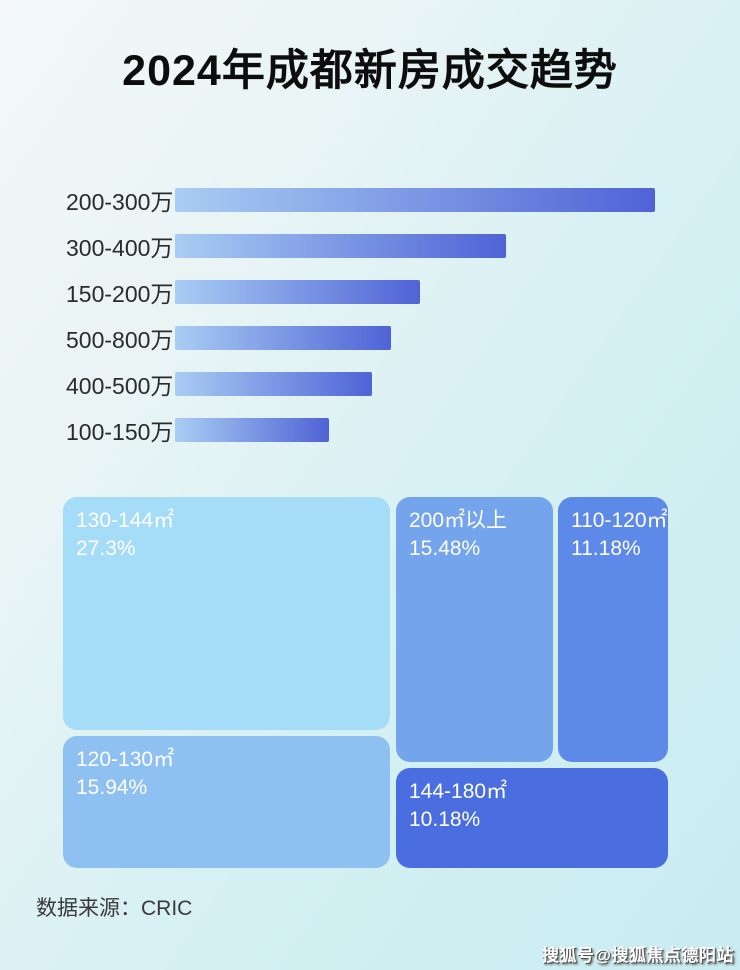  I want to click on treemap-block-130-144: 130-144㎡ 27.3%, so click(226, 613).